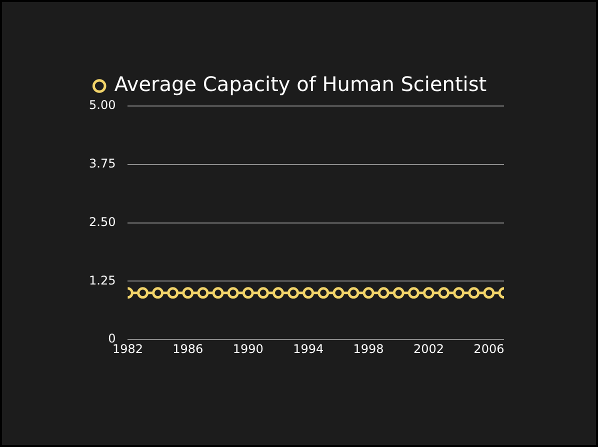 The height and width of the screenshot is (447, 598). Describe the element at coordinates (308, 349) in the screenshot. I see `x-tick-label: 1994` at that location.